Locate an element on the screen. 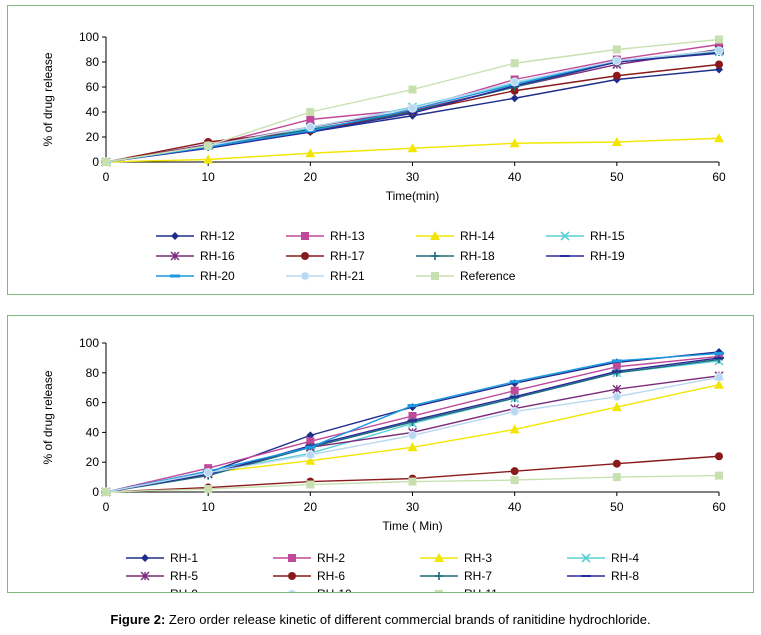  y-tick-label: 40 is located at coordinates (93, 112).